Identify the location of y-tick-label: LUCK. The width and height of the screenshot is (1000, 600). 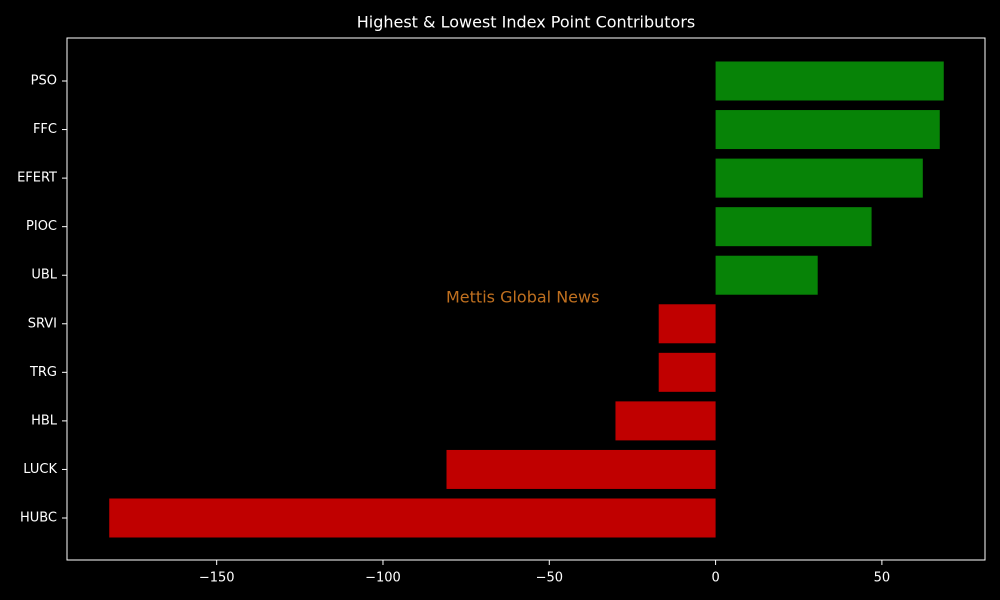
(40, 469).